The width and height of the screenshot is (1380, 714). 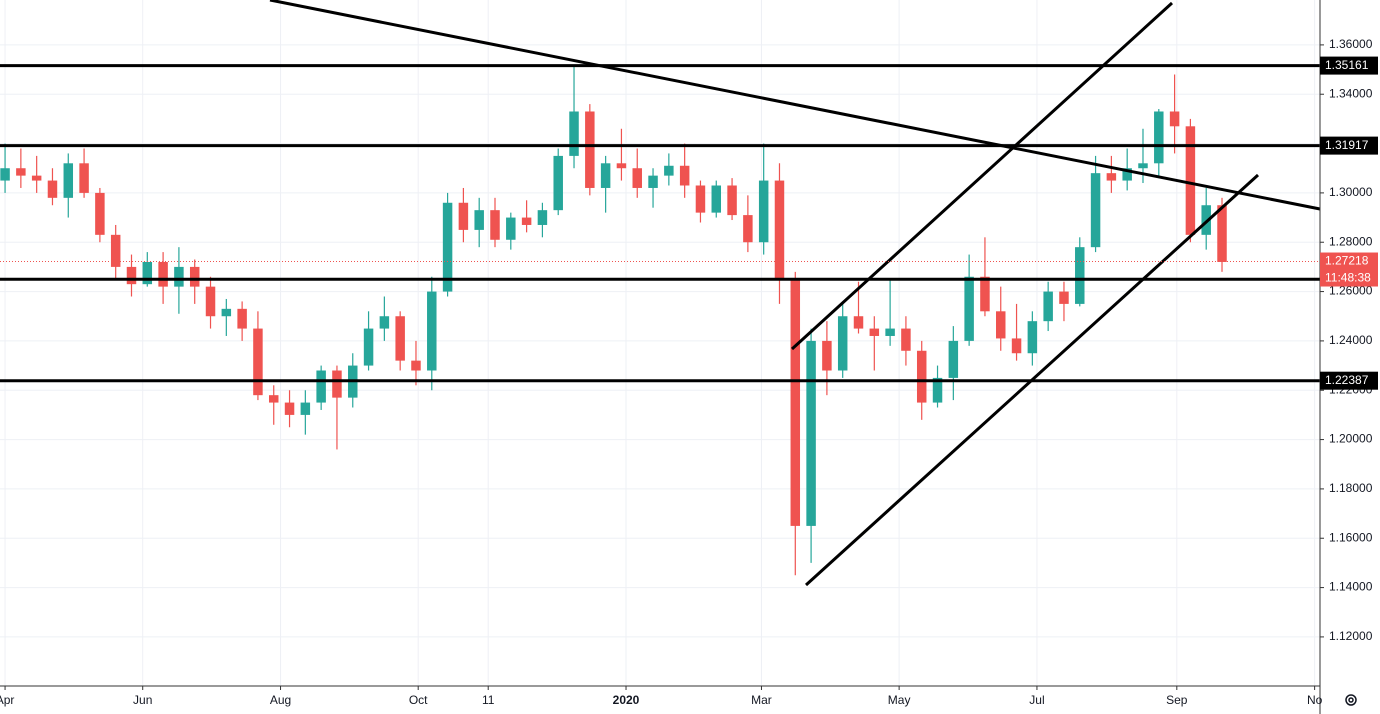 What do you see at coordinates (1351, 340) in the screenshot?
I see `y-tick-label: 1.24000` at bounding box center [1351, 340].